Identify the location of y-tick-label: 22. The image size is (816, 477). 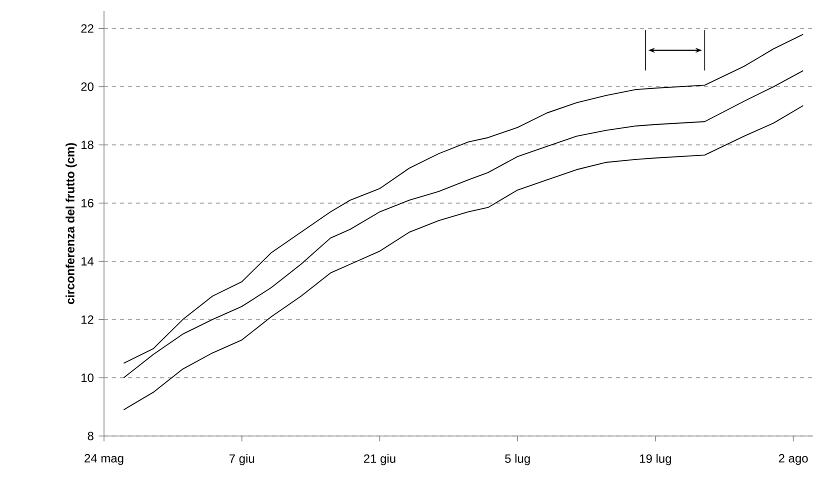
(87, 28).